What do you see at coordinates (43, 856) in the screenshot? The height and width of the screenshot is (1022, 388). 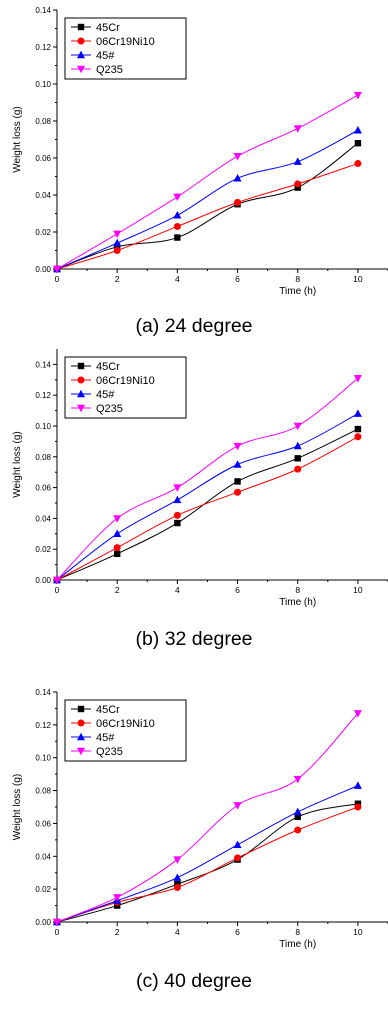 I see `y-tick-label: 0.04` at bounding box center [43, 856].